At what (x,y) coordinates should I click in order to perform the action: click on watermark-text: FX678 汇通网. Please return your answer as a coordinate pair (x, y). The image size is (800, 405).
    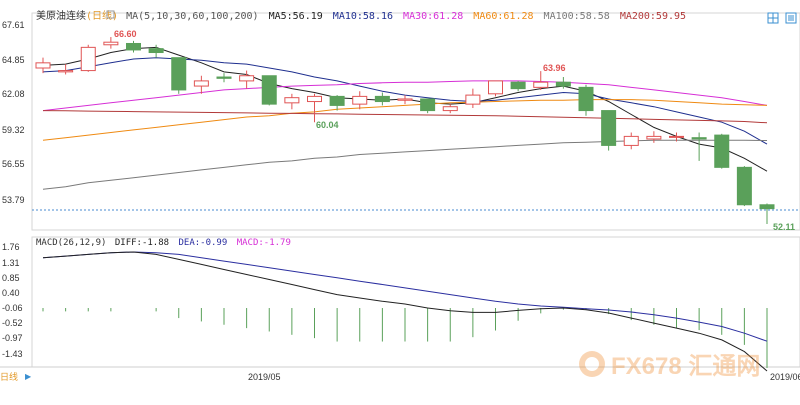
    Looking at the image, I should click on (685, 366).